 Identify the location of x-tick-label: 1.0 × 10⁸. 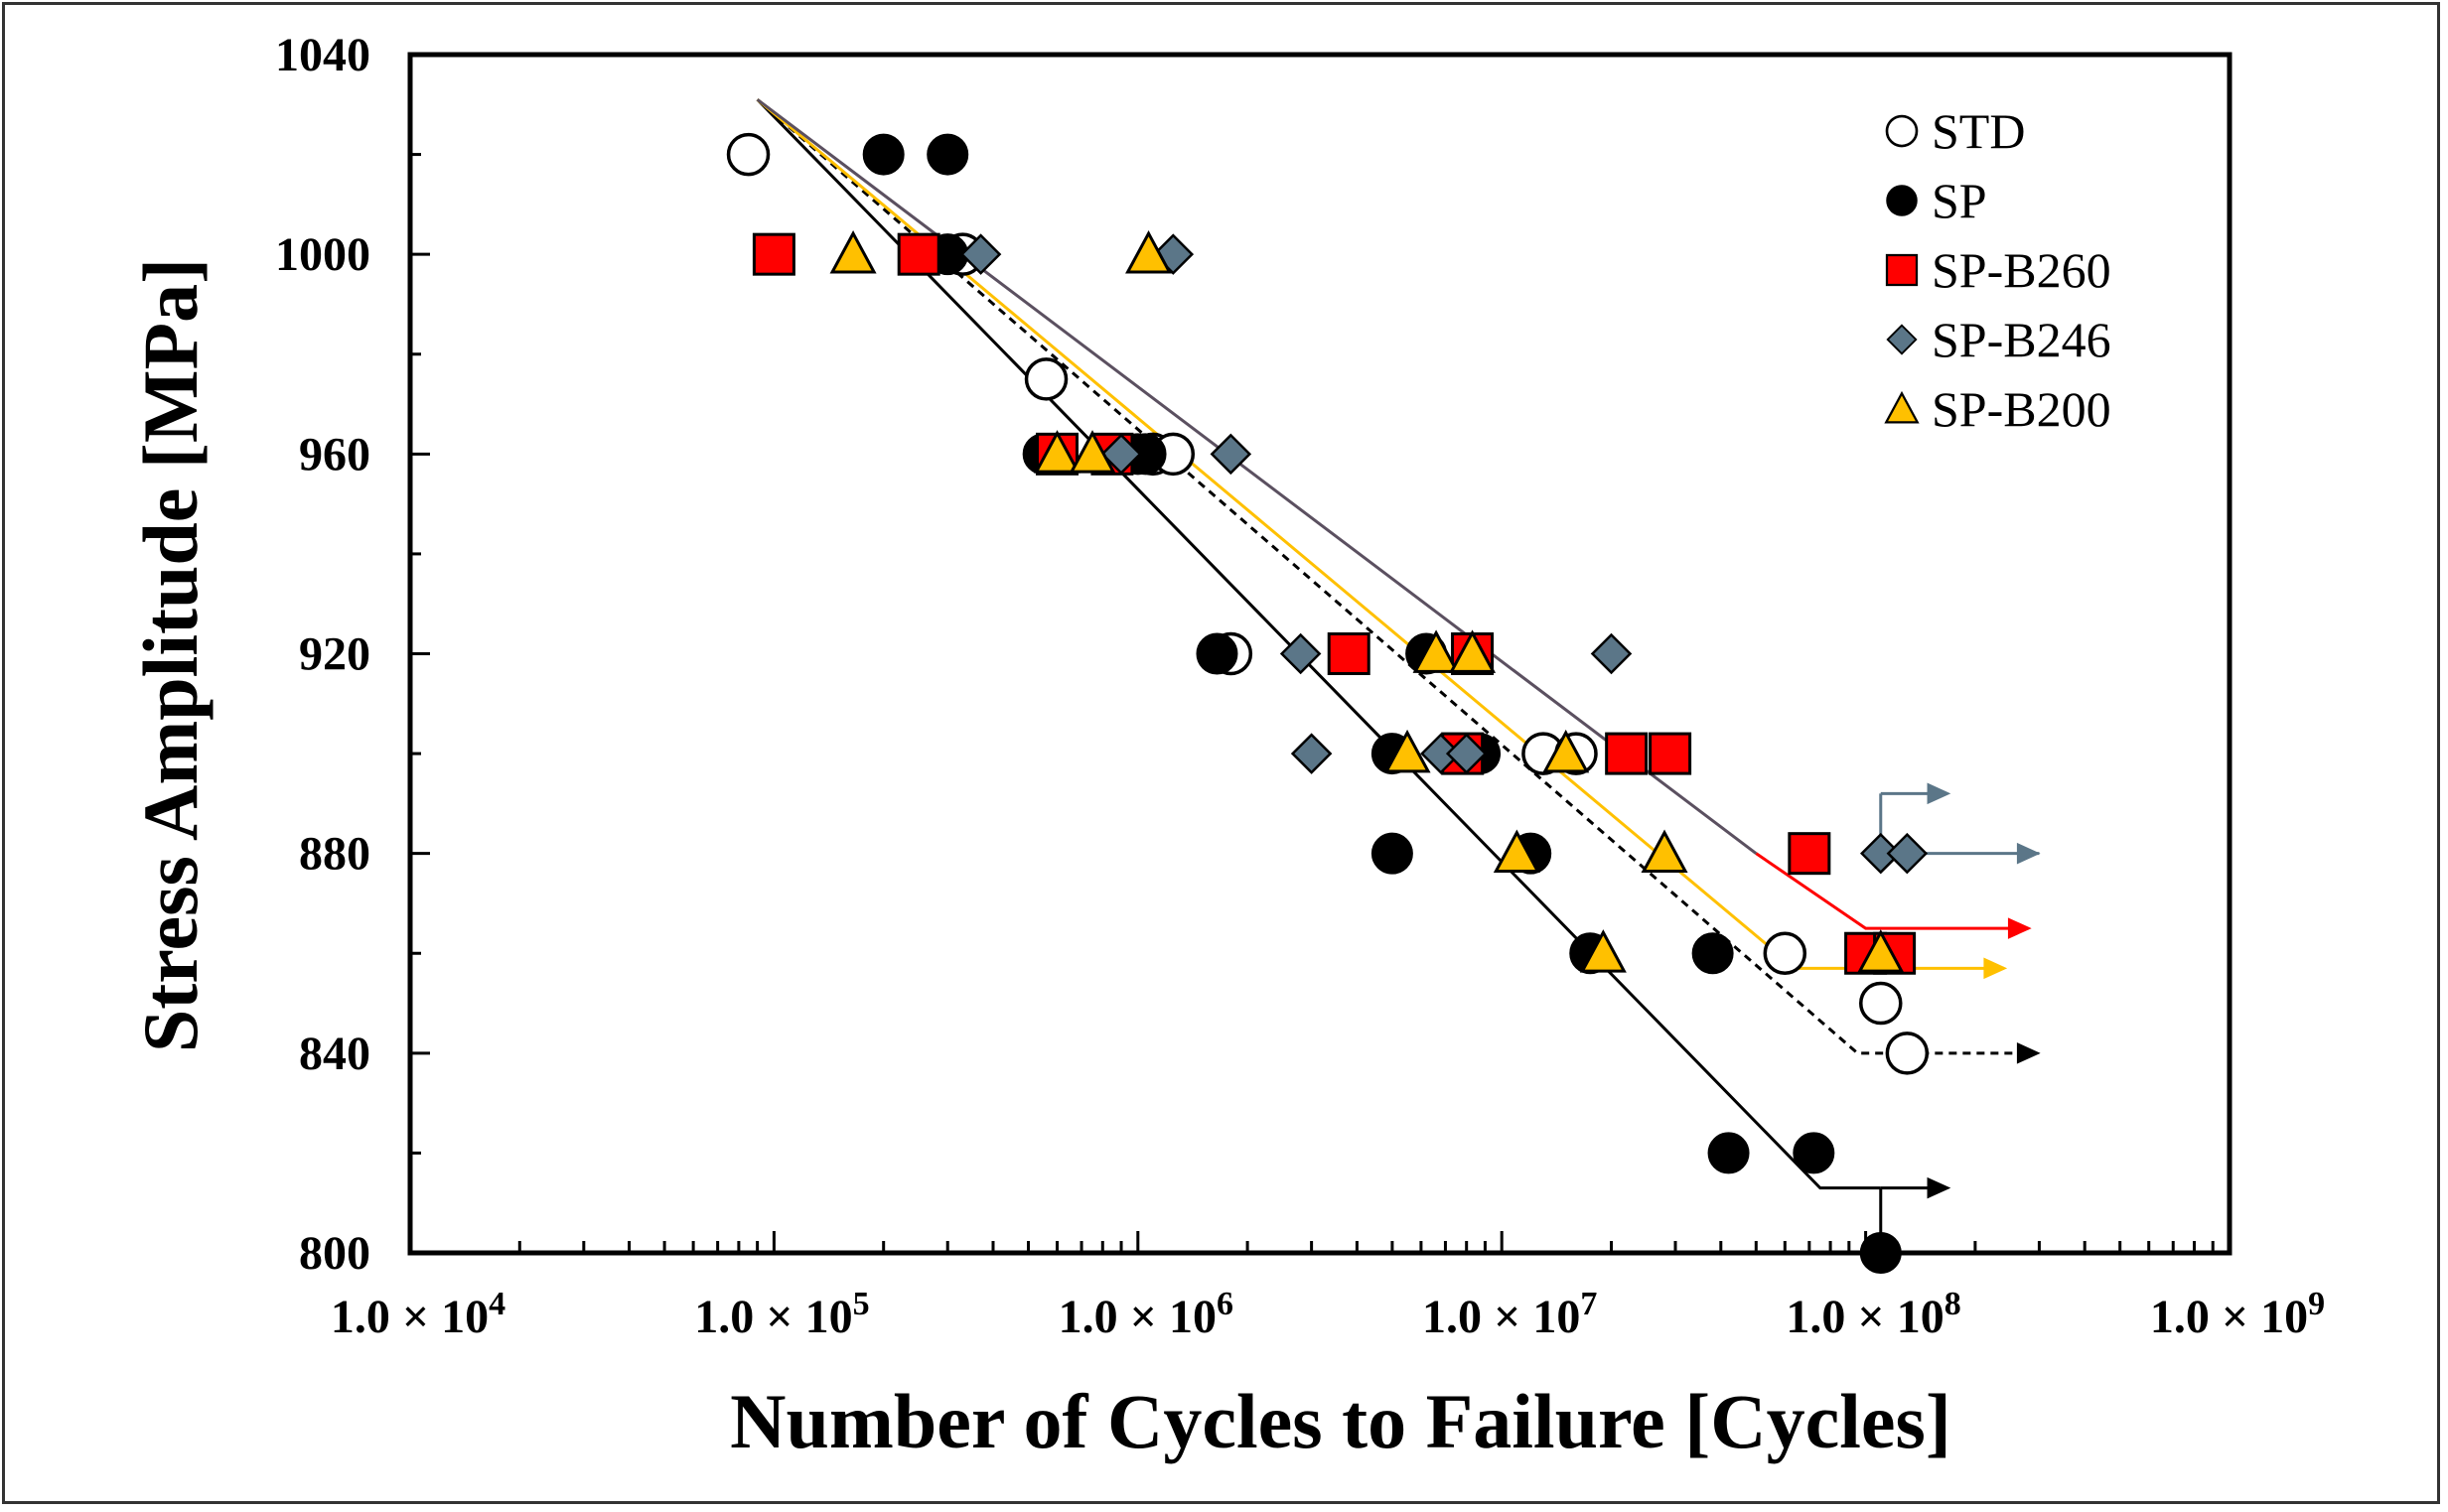
(1873, 1314).